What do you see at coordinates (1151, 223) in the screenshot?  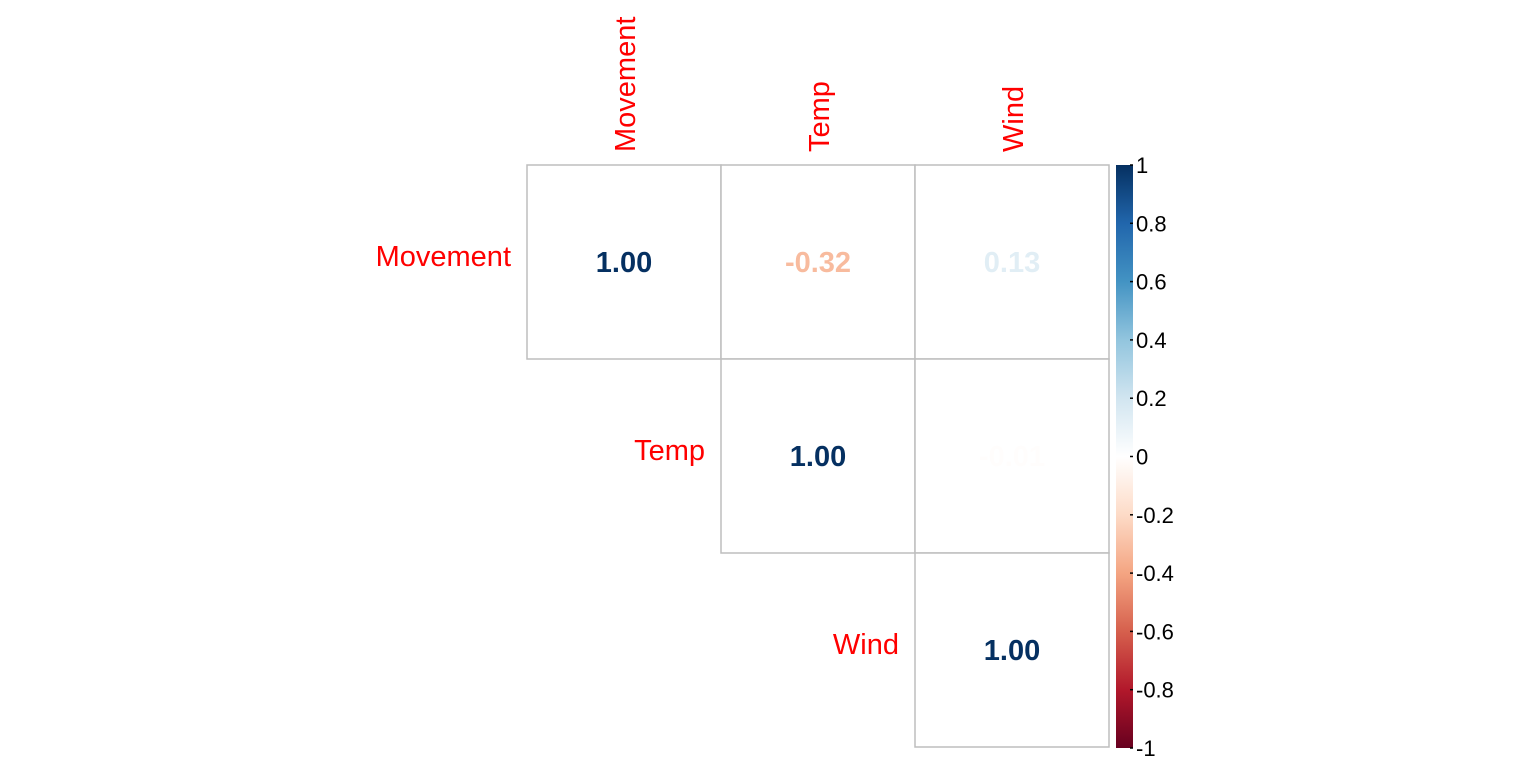 I see `colorbar-tick-label: 0.8` at bounding box center [1151, 223].